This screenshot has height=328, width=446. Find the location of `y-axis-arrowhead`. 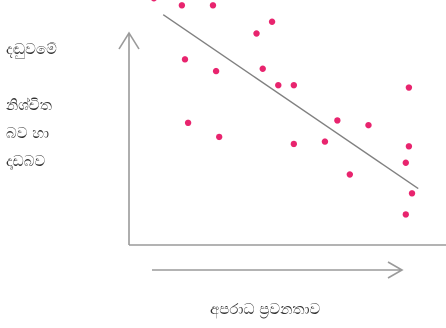

y-axis-arrowhead is located at coordinates (129, 40).